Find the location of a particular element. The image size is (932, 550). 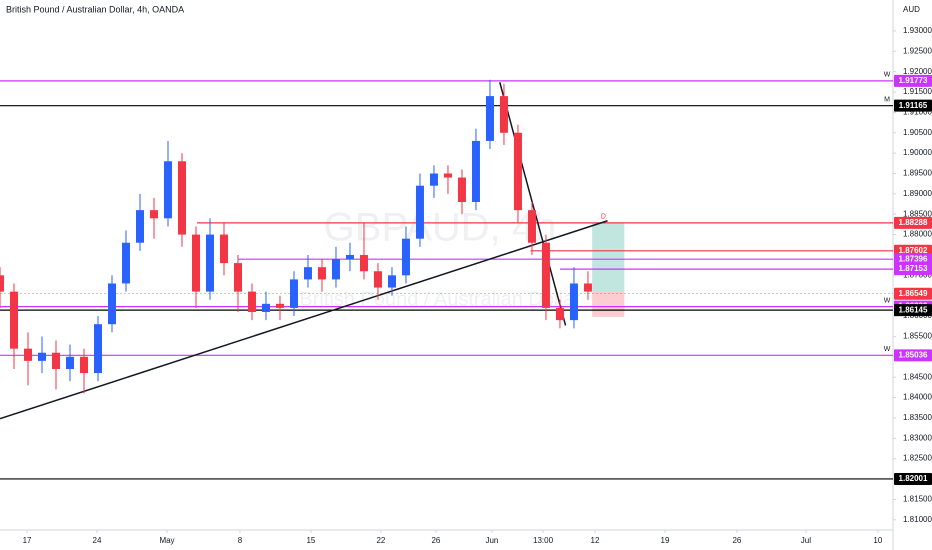

price-label: 1.85036 is located at coordinates (913, 354).